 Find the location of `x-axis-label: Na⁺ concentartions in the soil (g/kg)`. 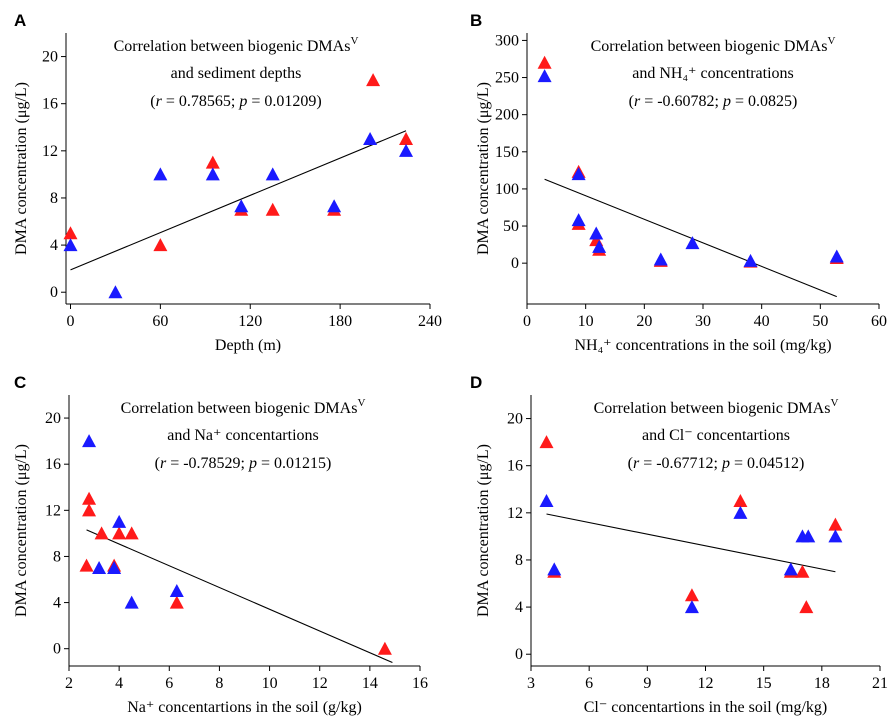

x-axis-label: Na⁺ concentartions in the soil (g/kg) is located at coordinates (244, 707).